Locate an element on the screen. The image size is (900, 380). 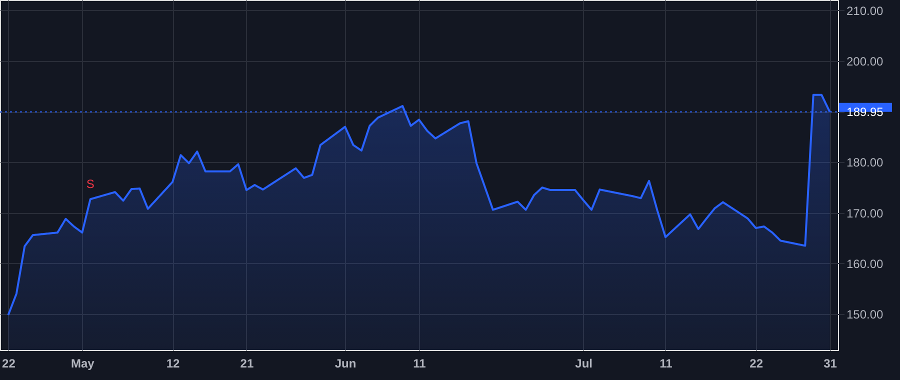
annotation: S is located at coordinates (90, 184).